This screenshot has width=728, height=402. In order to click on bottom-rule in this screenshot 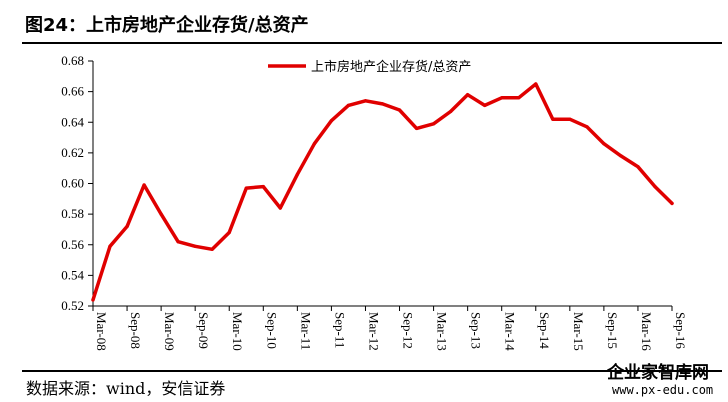, I will do `click(372, 371)`.